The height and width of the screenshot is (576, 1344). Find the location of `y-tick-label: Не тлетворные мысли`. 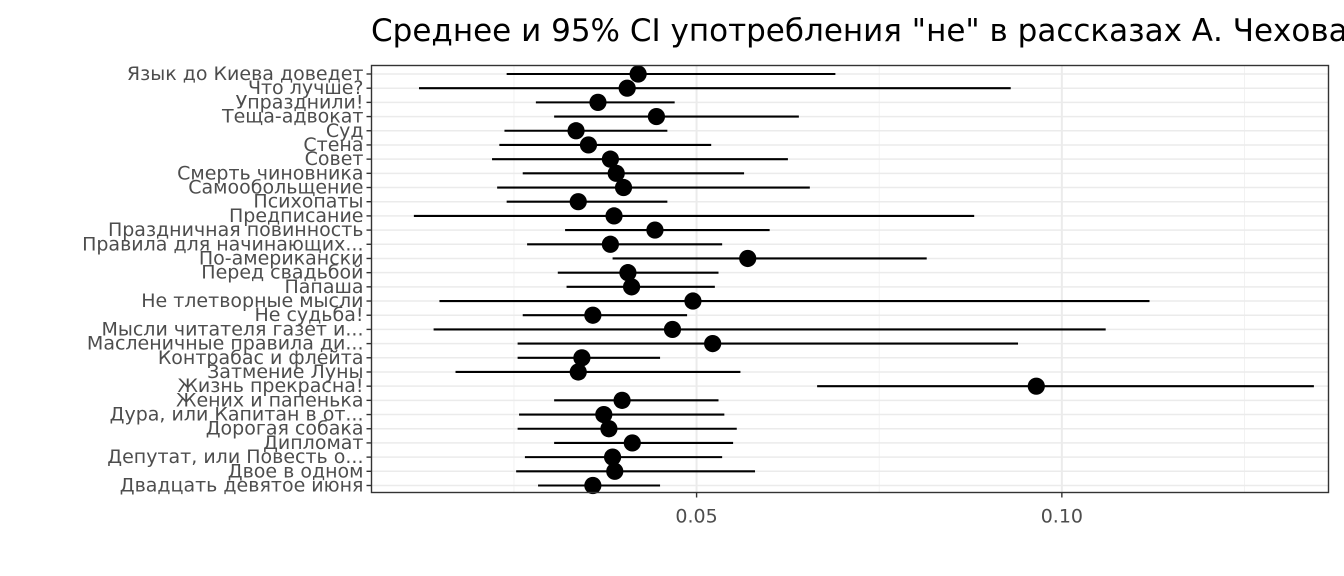

y-tick-label: Не тлетворные мысли is located at coordinates (252, 301).